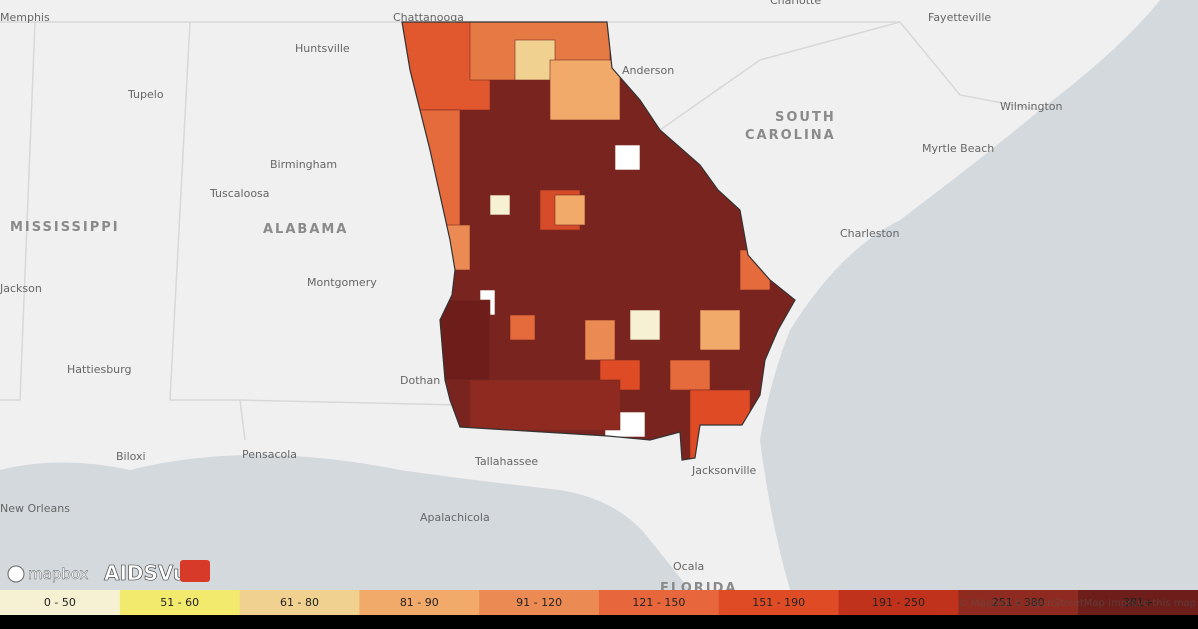 This screenshot has width=1198, height=629. I want to click on mapbox-icon, so click(16, 574).